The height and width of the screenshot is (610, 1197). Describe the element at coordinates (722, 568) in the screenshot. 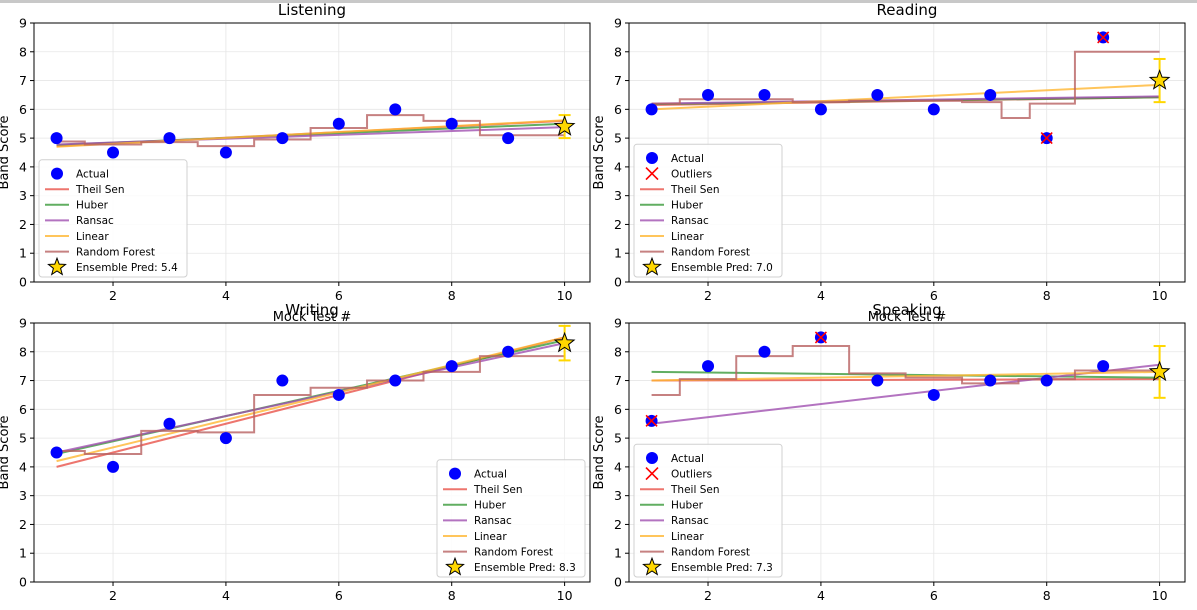

I see `legend-label: Ensemble Pred: 7.3` at that location.